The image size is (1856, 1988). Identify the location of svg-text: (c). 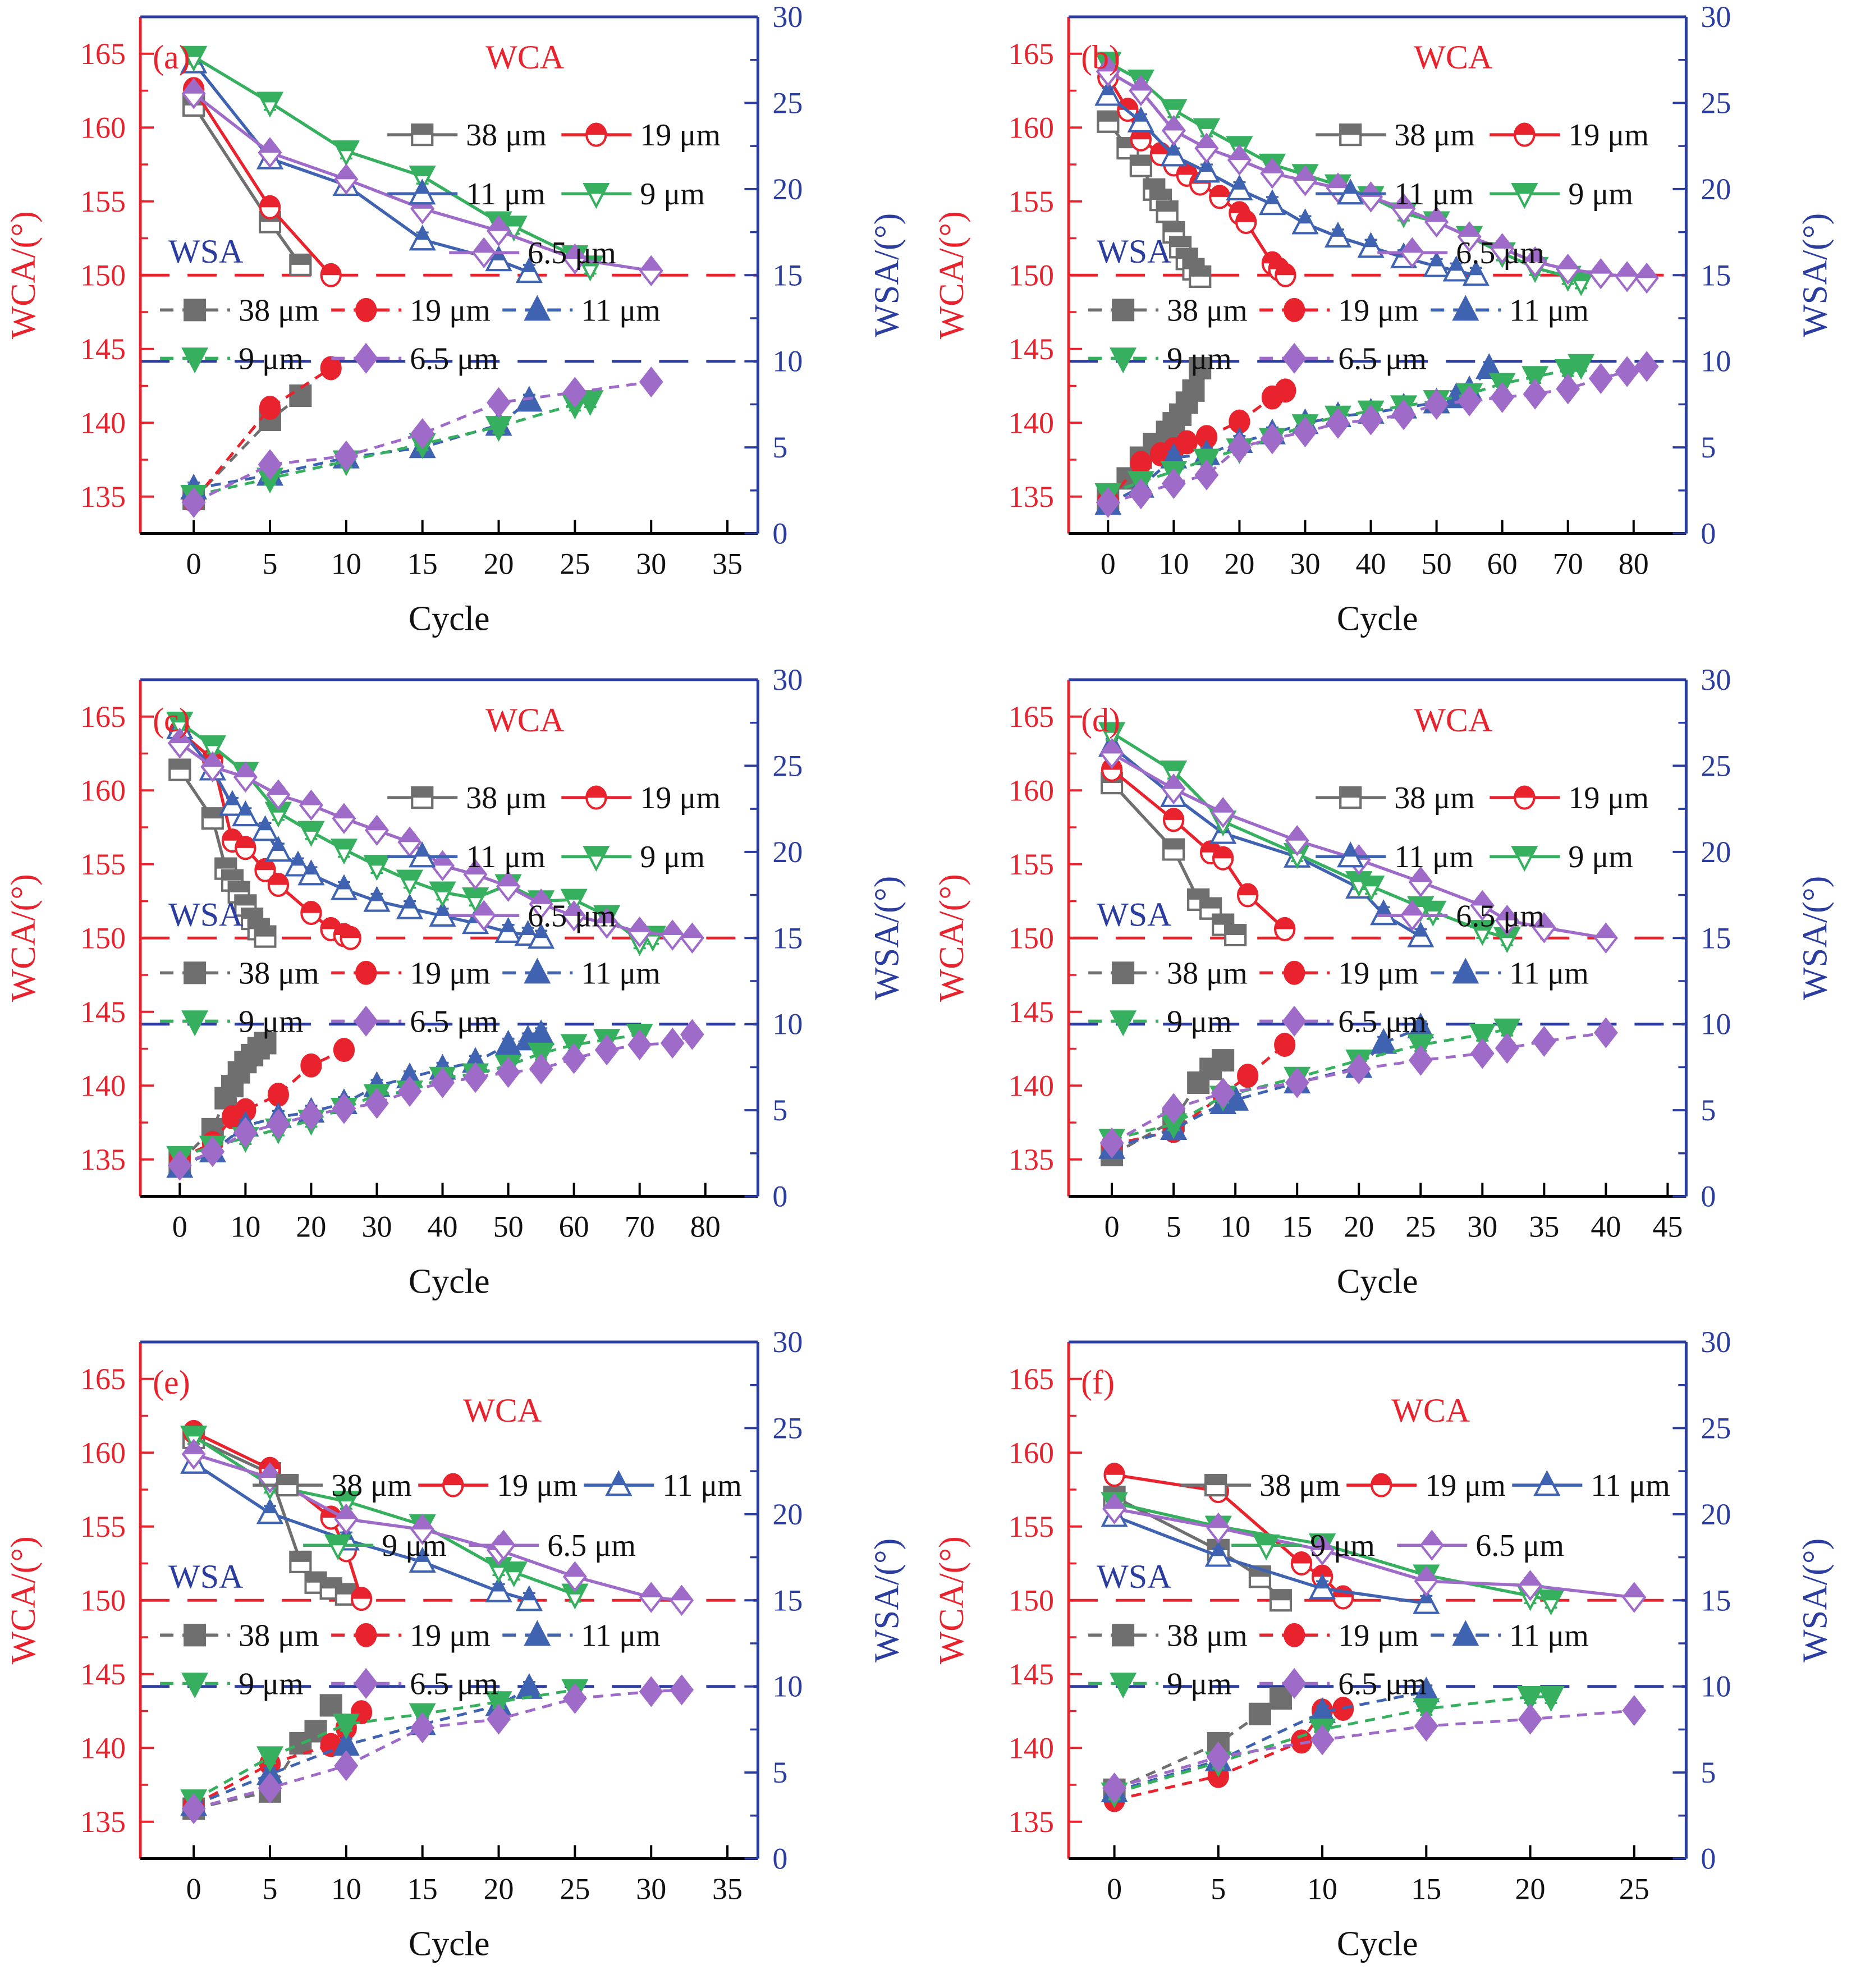
(171, 720).